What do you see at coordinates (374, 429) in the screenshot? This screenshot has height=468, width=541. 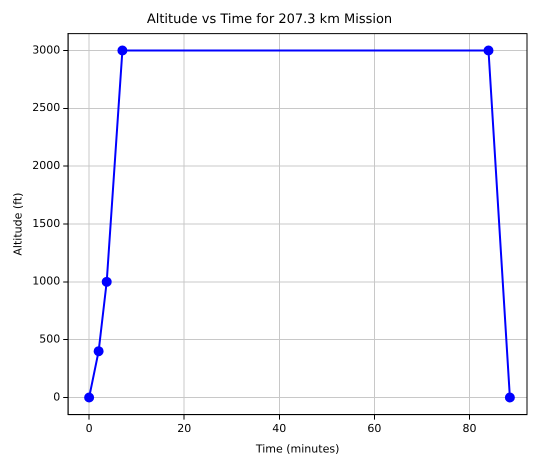 I see `x-tick-label: 60` at bounding box center [374, 429].